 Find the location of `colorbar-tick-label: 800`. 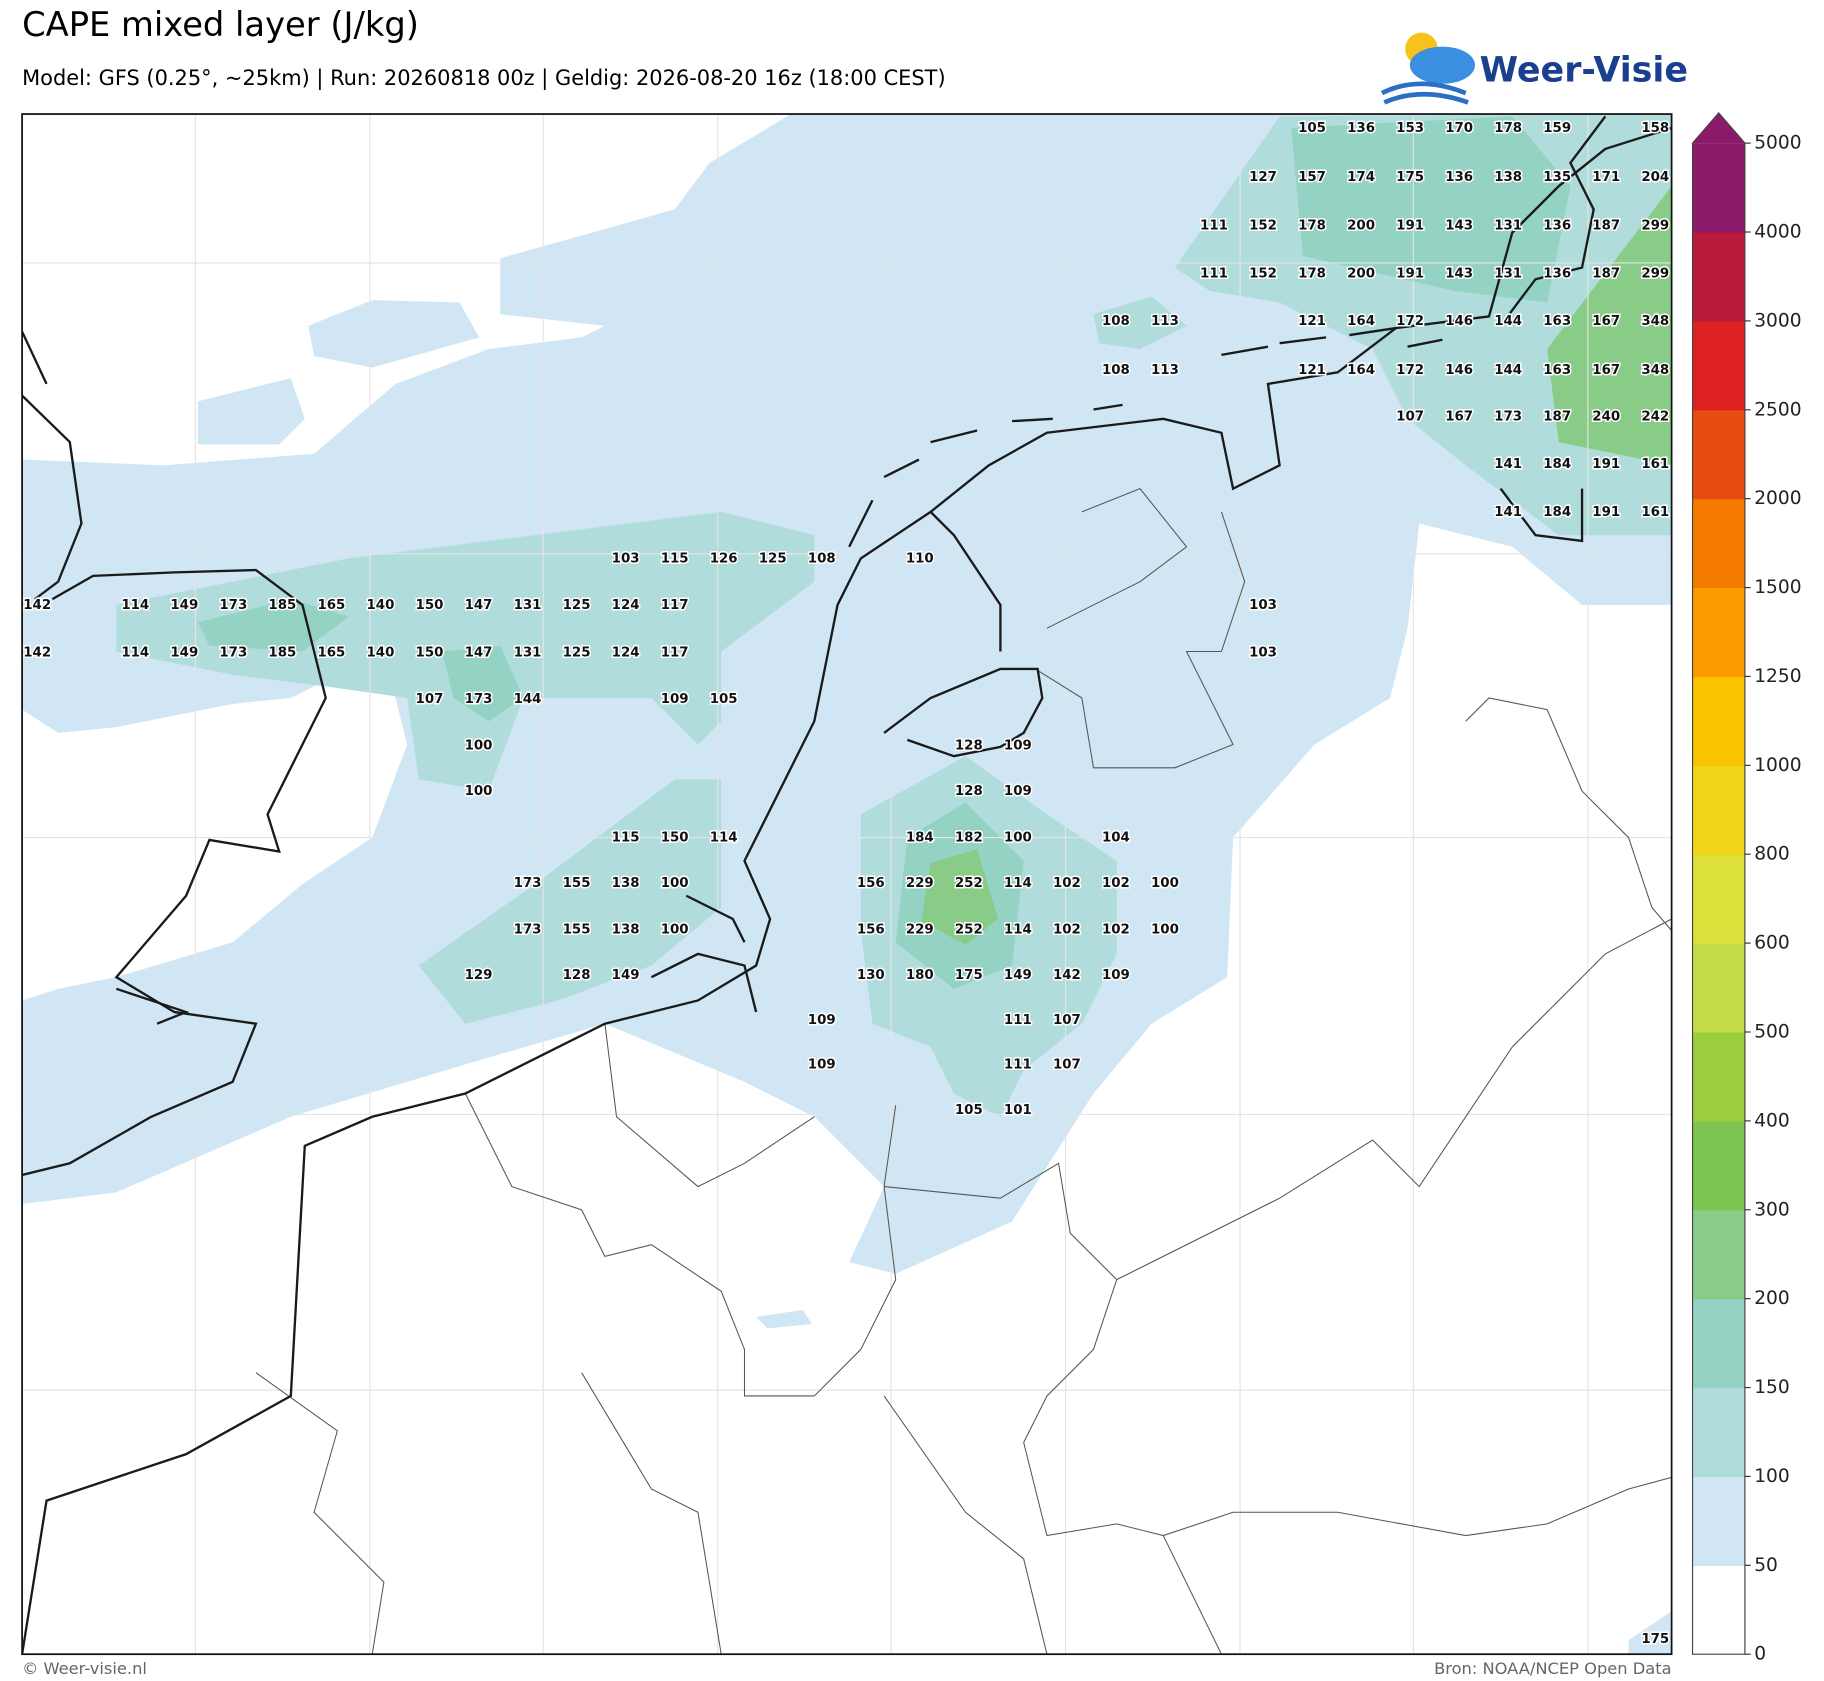

colorbar-tick-label: 800 is located at coordinates (1772, 854).